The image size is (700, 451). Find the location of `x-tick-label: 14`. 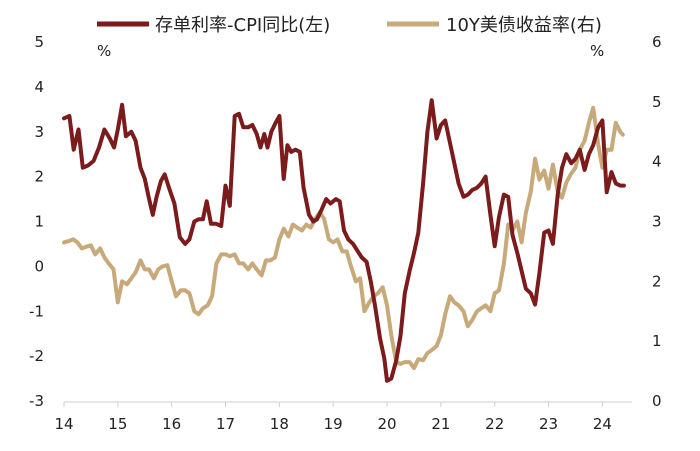

x-tick-label: 14 is located at coordinates (63, 424).